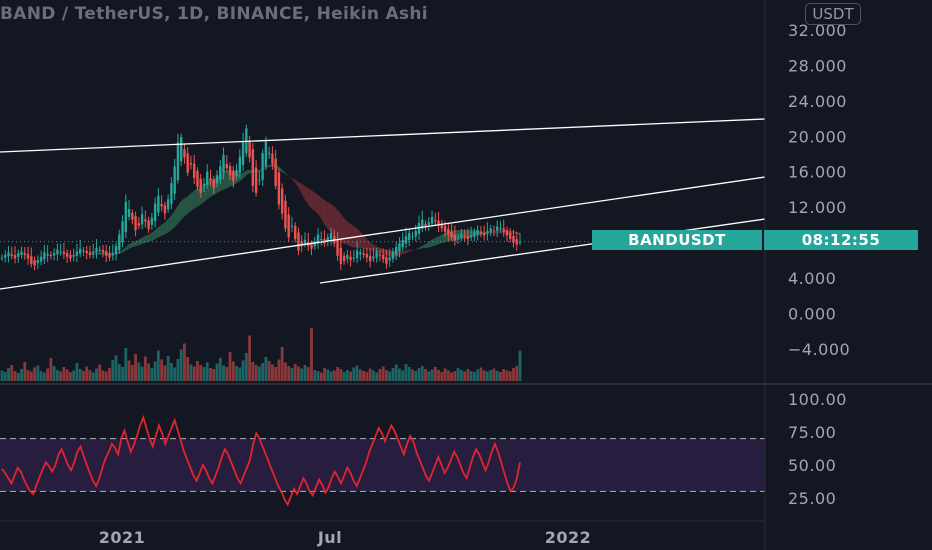  What do you see at coordinates (817, 449) in the screenshot?
I see `rsi-axis: 100.00 75.00 50.00 25.00` at bounding box center [817, 449].